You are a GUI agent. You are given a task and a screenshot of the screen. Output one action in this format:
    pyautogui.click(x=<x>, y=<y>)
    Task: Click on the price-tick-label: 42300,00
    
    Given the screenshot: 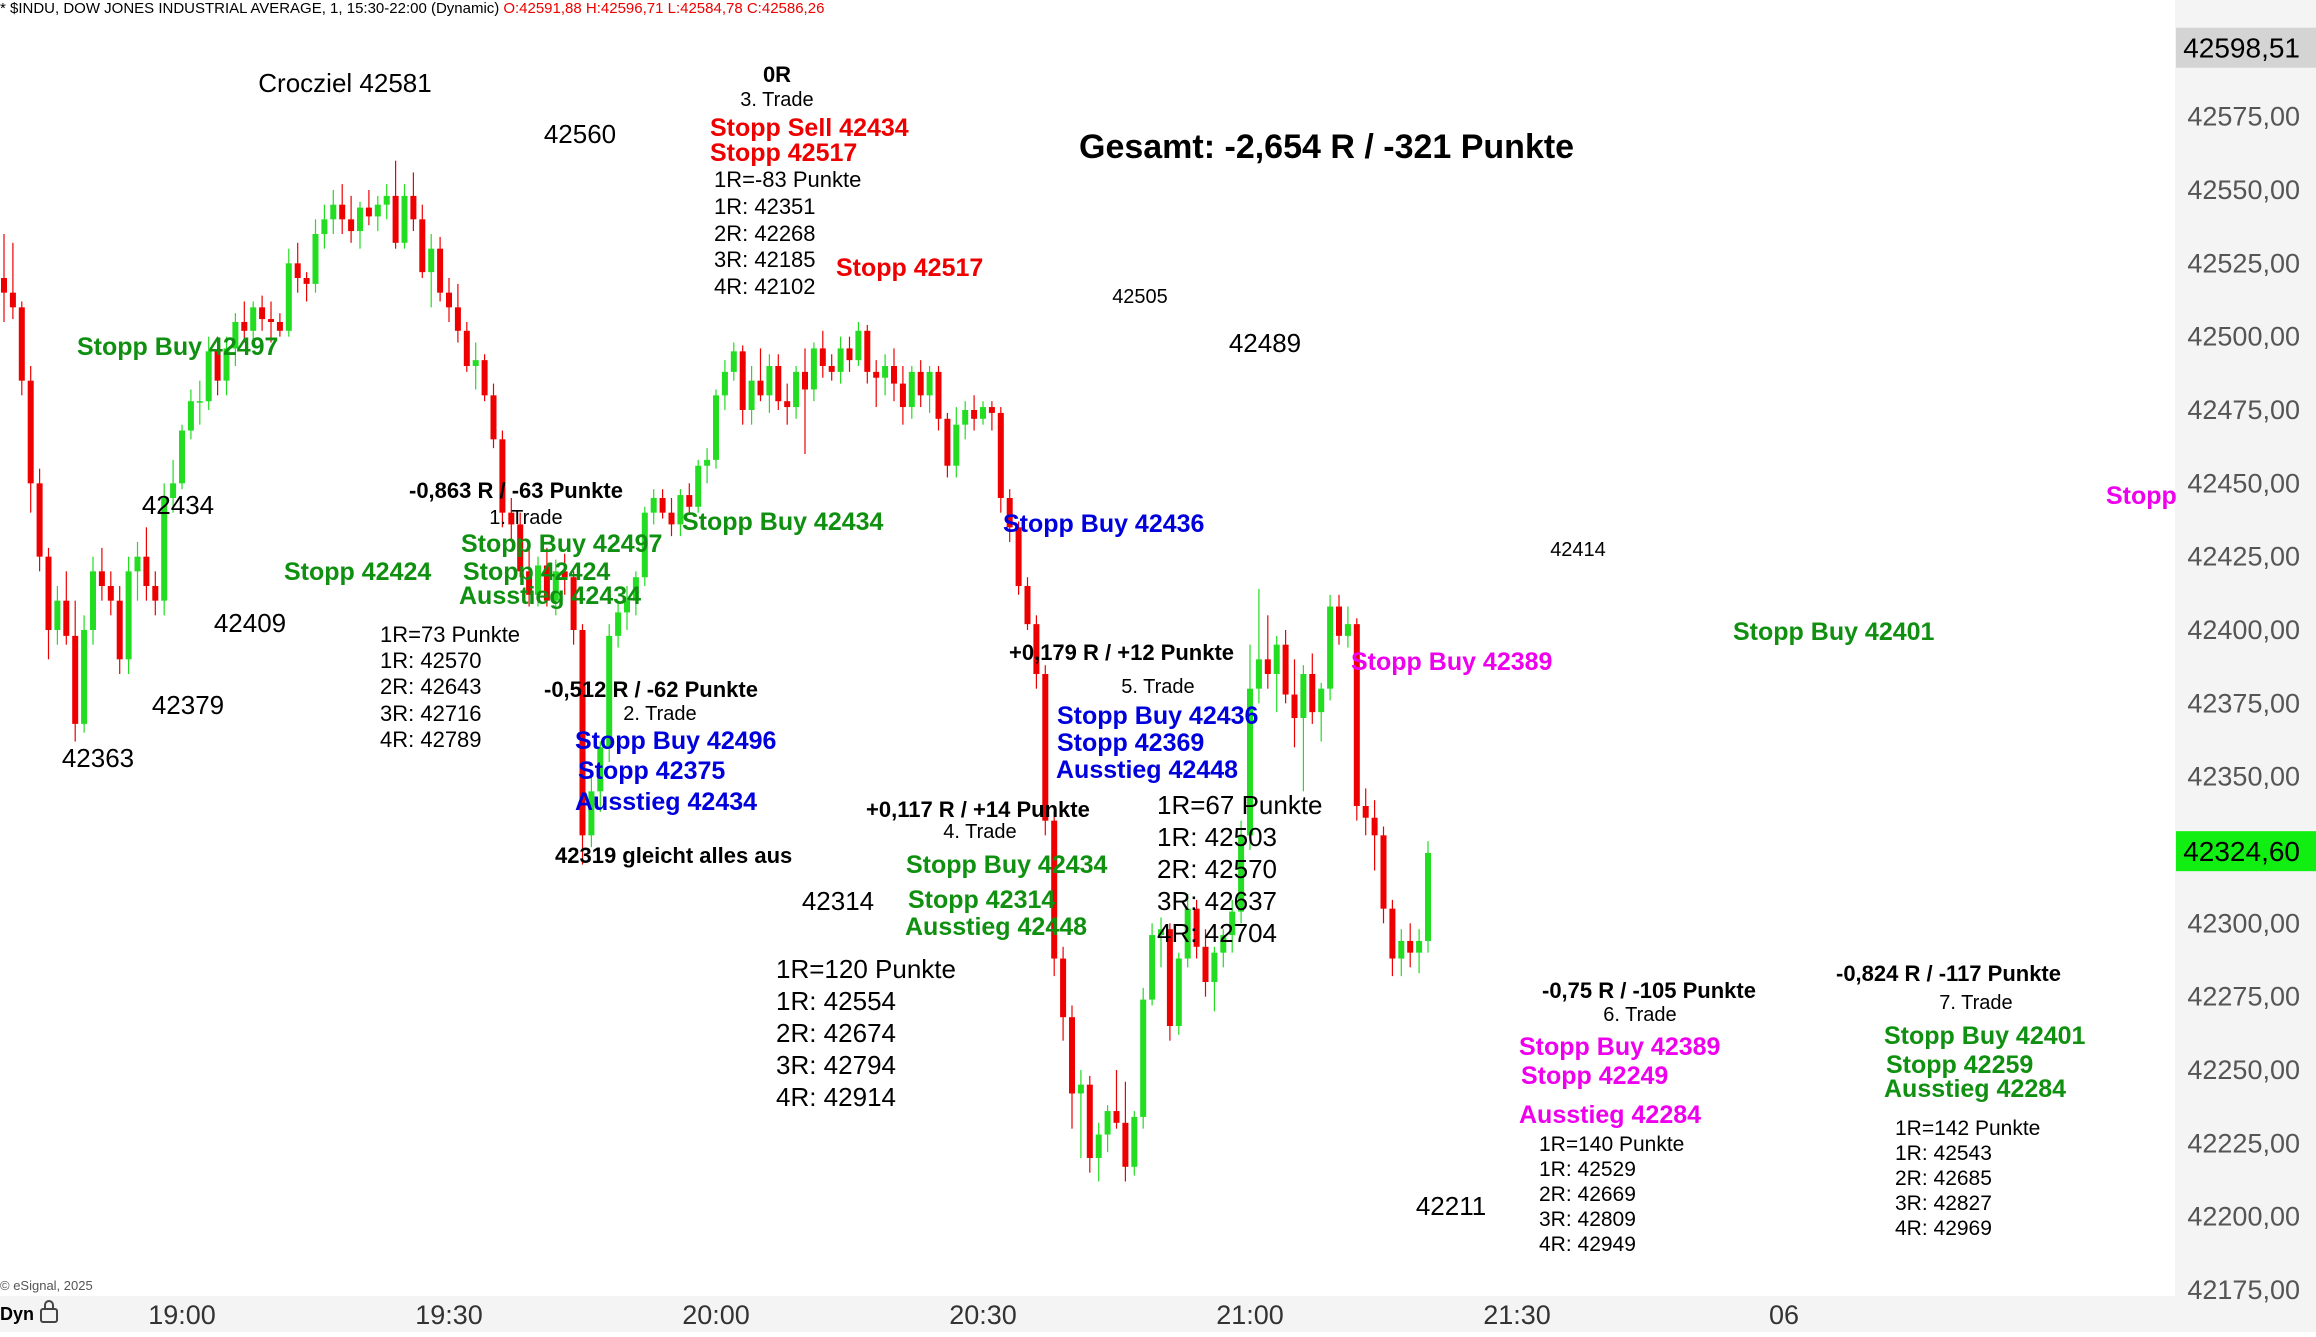 What is the action you would take?
    pyautogui.click(x=2243, y=923)
    